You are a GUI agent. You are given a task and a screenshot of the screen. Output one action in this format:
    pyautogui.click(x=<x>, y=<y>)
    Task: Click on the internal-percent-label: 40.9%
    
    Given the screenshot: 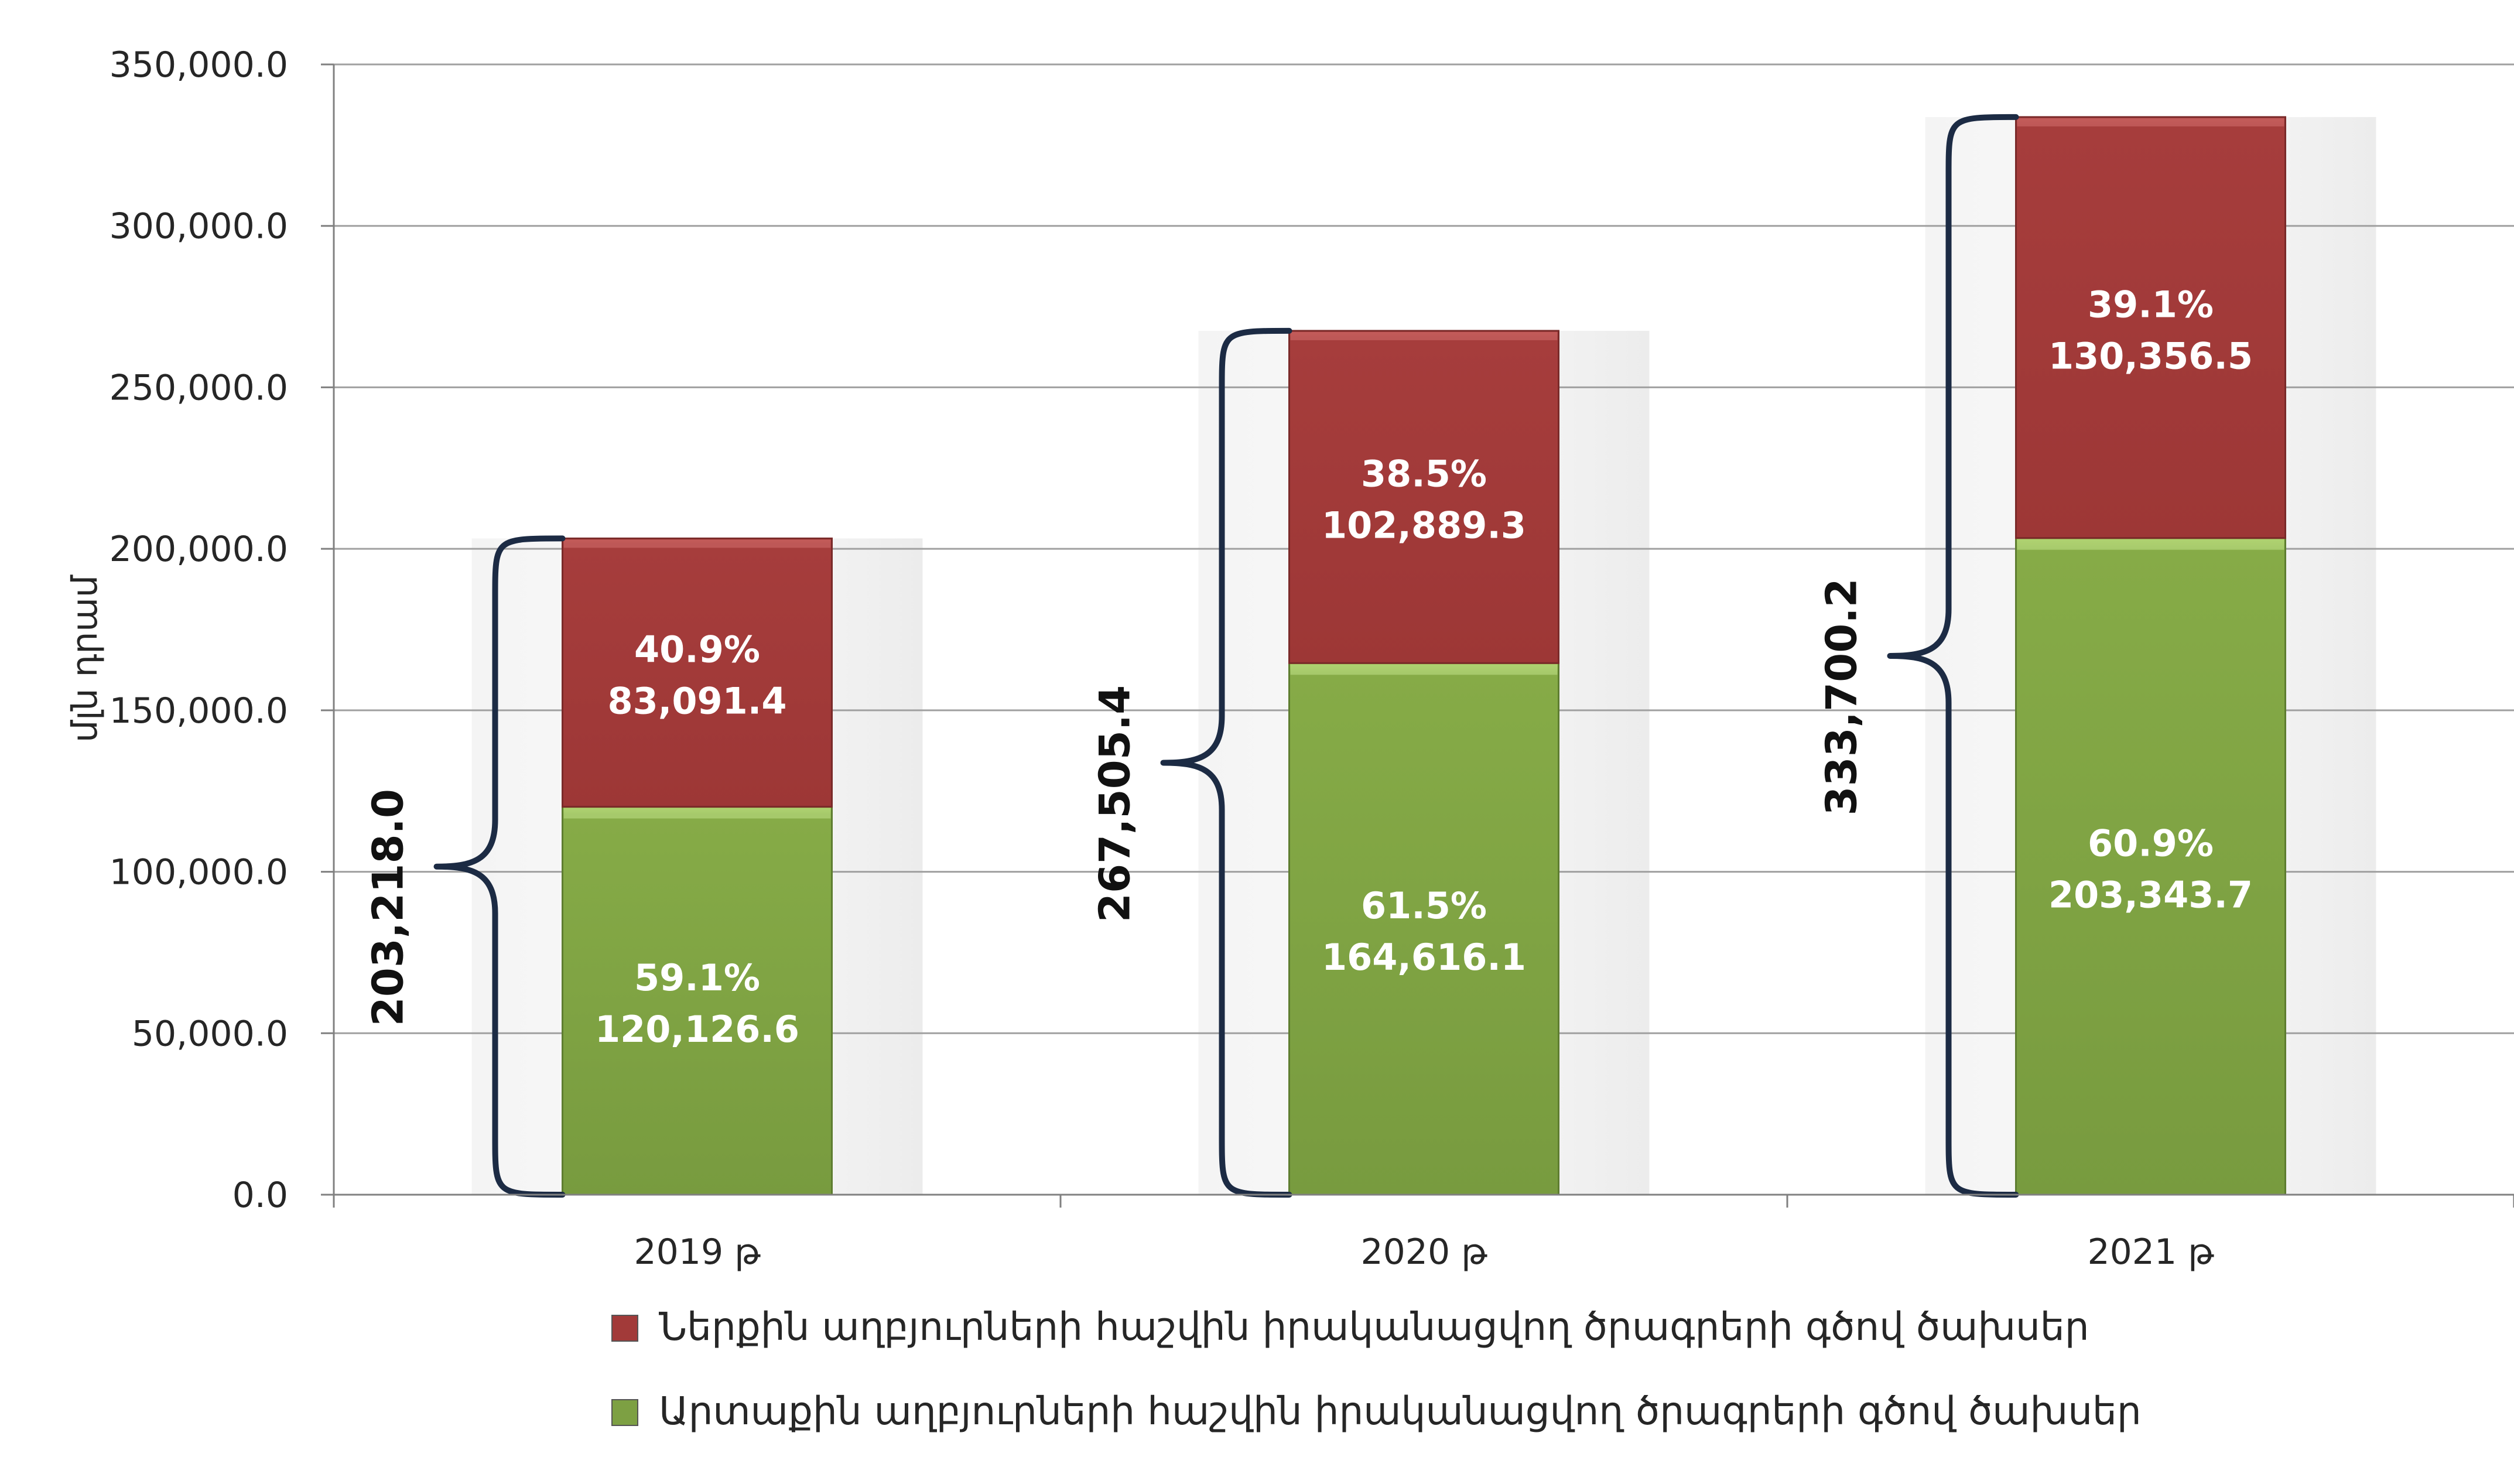 What is the action you would take?
    pyautogui.click(x=697, y=649)
    